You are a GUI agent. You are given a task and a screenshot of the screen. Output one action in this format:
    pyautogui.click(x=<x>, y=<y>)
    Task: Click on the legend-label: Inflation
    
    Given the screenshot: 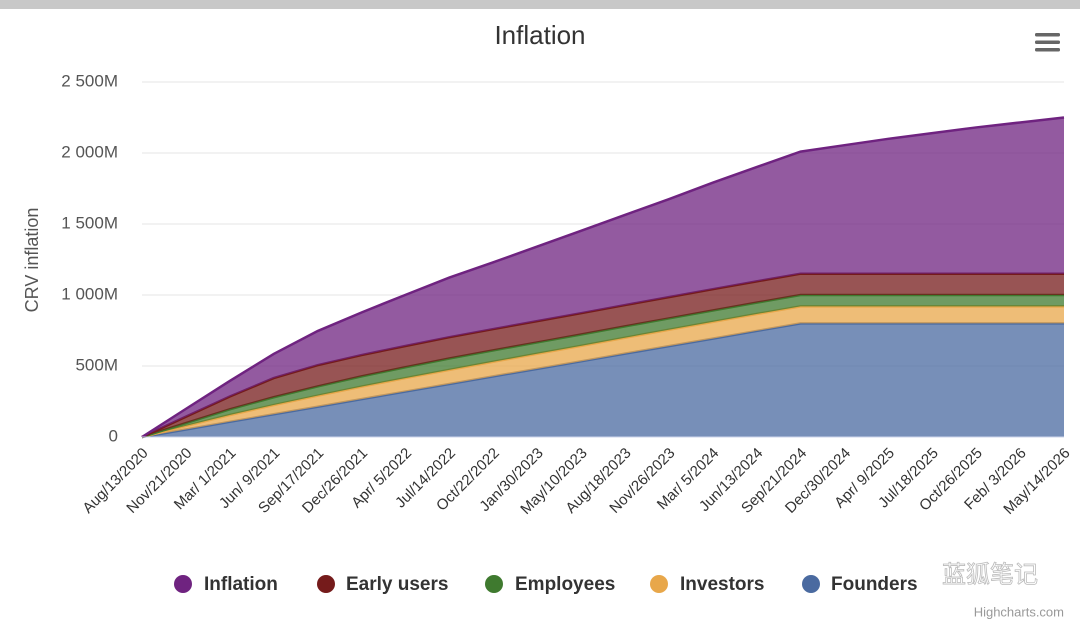 What is the action you would take?
    pyautogui.click(x=241, y=584)
    